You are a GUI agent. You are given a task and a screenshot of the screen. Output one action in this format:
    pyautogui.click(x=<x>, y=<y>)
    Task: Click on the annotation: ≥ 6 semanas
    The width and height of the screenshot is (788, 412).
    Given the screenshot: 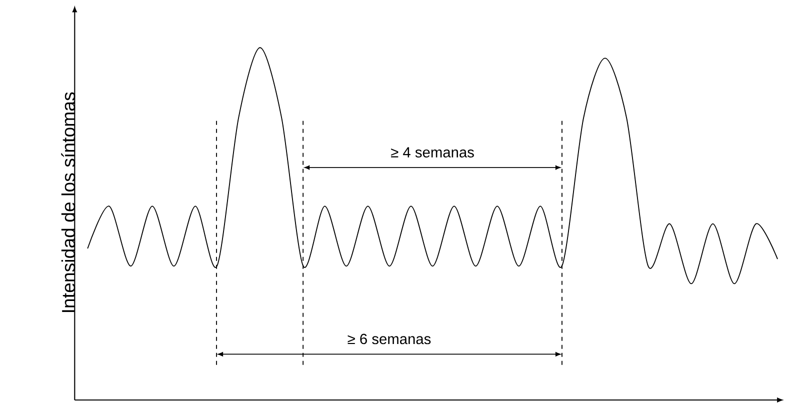 What is the action you would take?
    pyautogui.click(x=389, y=339)
    